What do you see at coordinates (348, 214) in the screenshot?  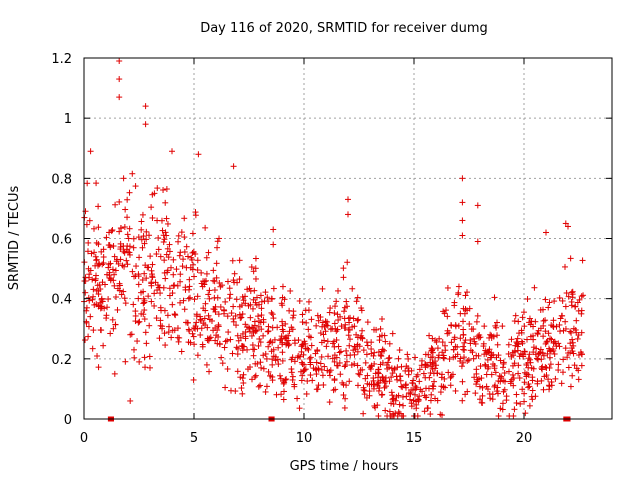 I see `outlier-point` at bounding box center [348, 214].